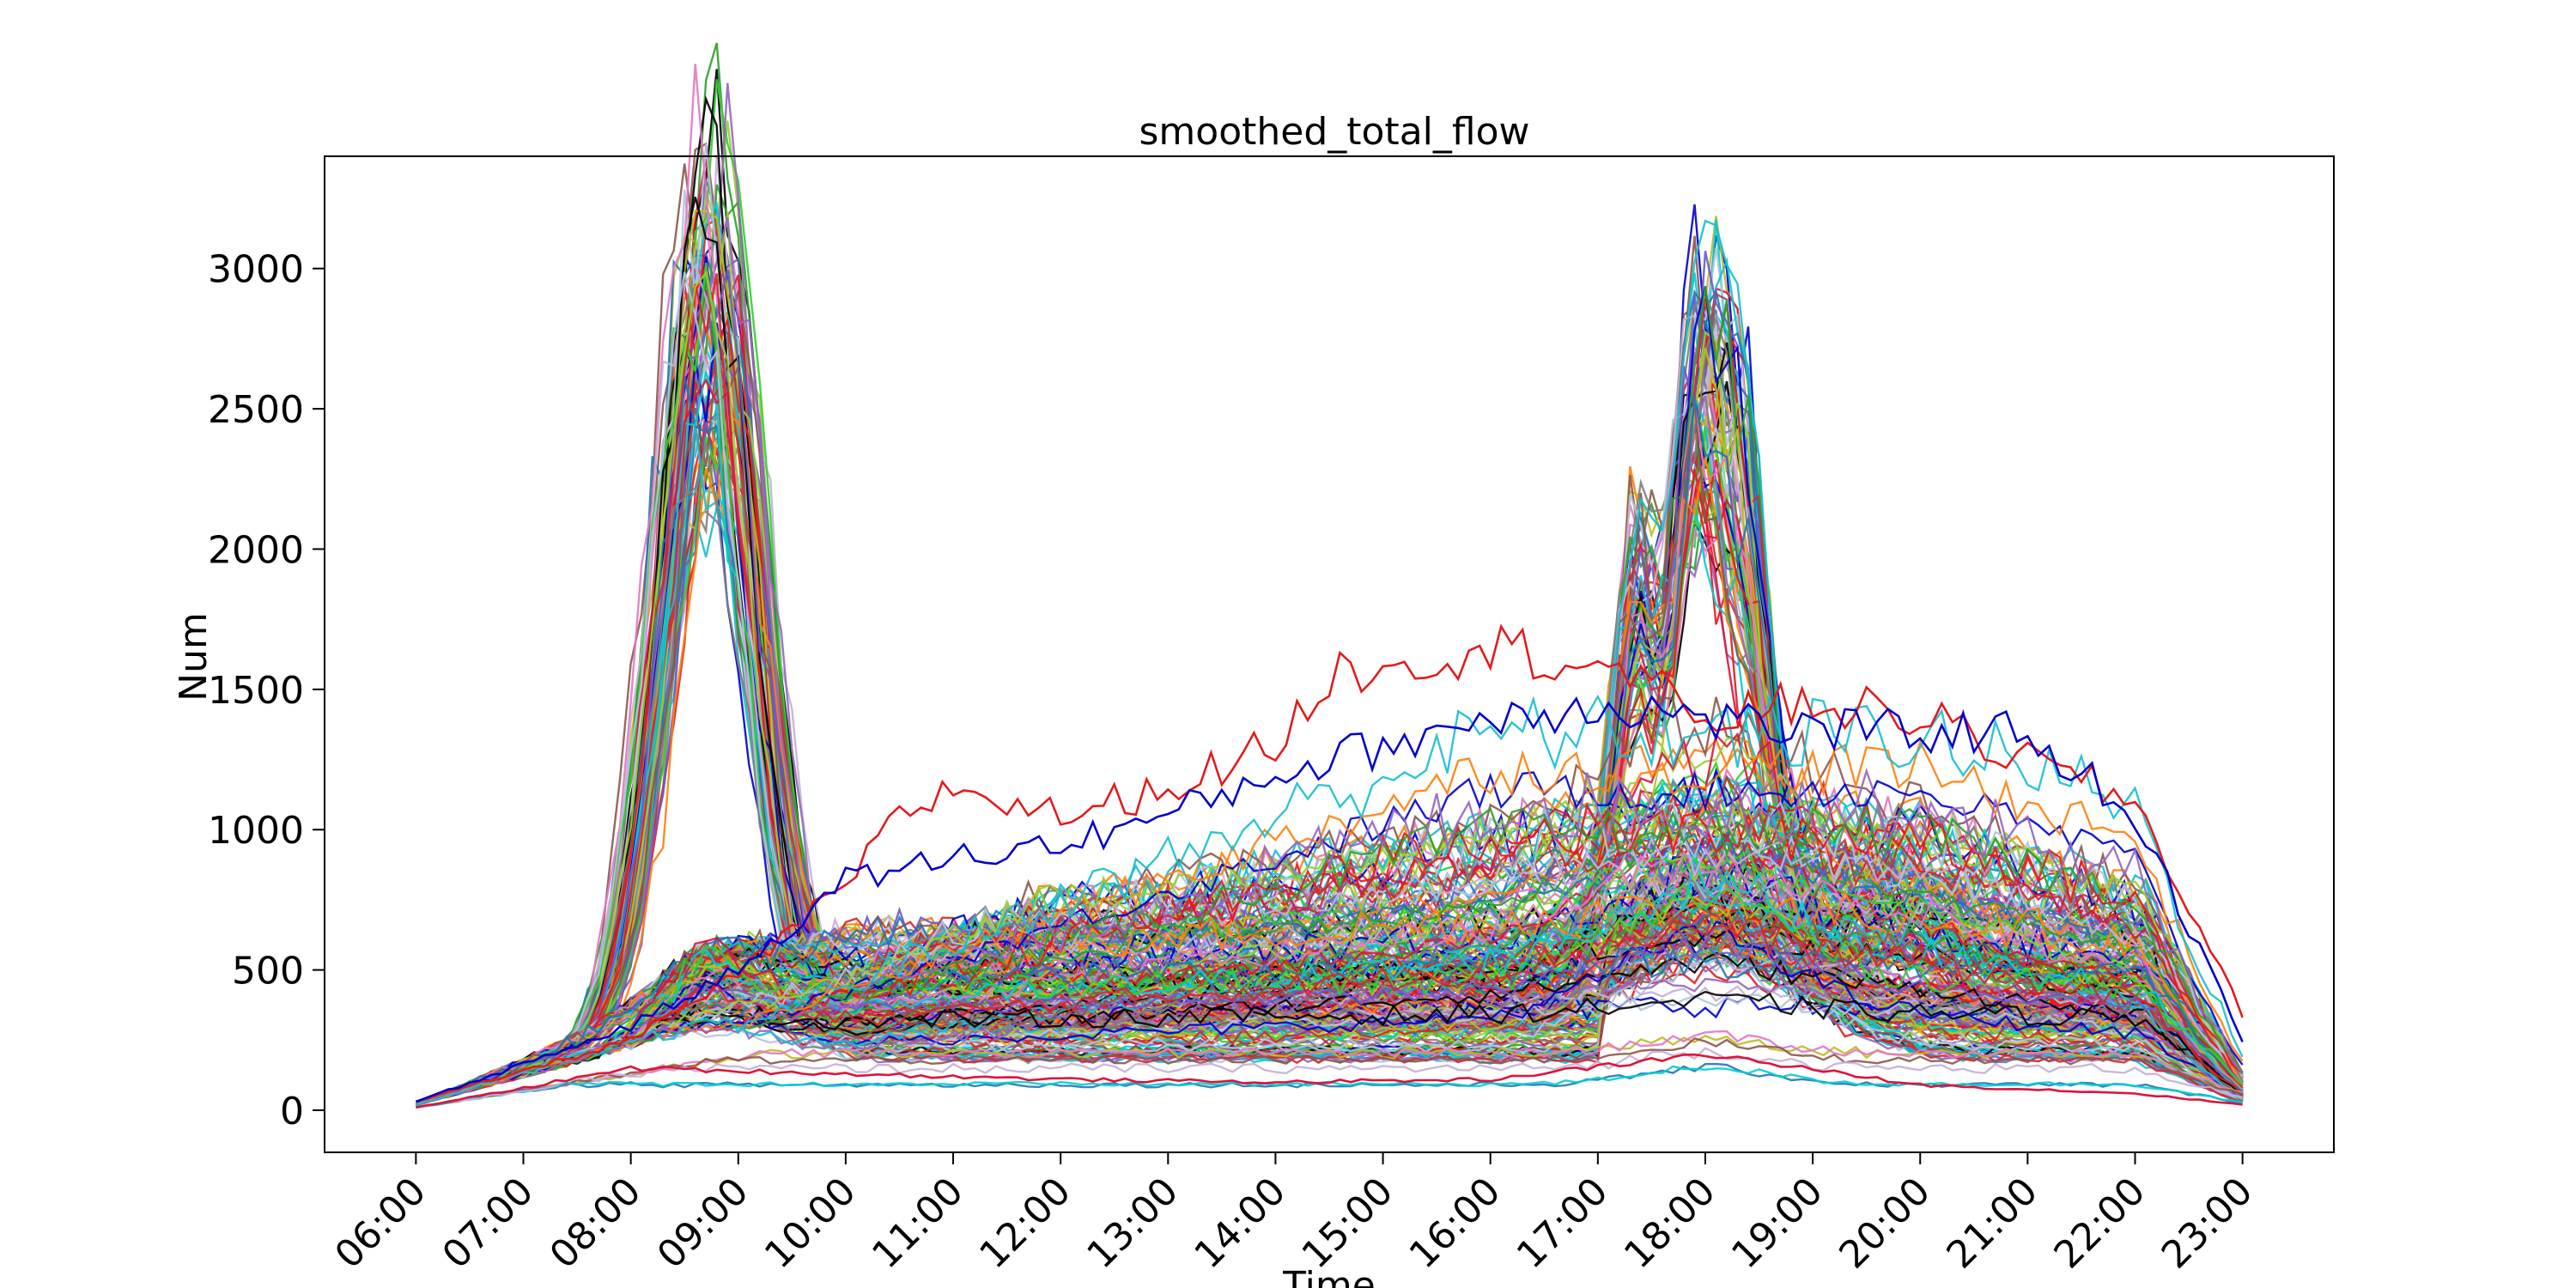  What do you see at coordinates (256, 410) in the screenshot?
I see `y-tick-label: 2500` at bounding box center [256, 410].